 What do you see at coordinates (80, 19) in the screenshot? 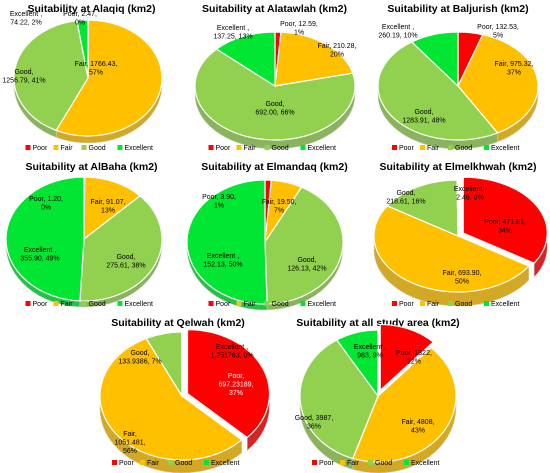
I see `data-label-poor: Poor, 2.47, 0%` at bounding box center [80, 19].